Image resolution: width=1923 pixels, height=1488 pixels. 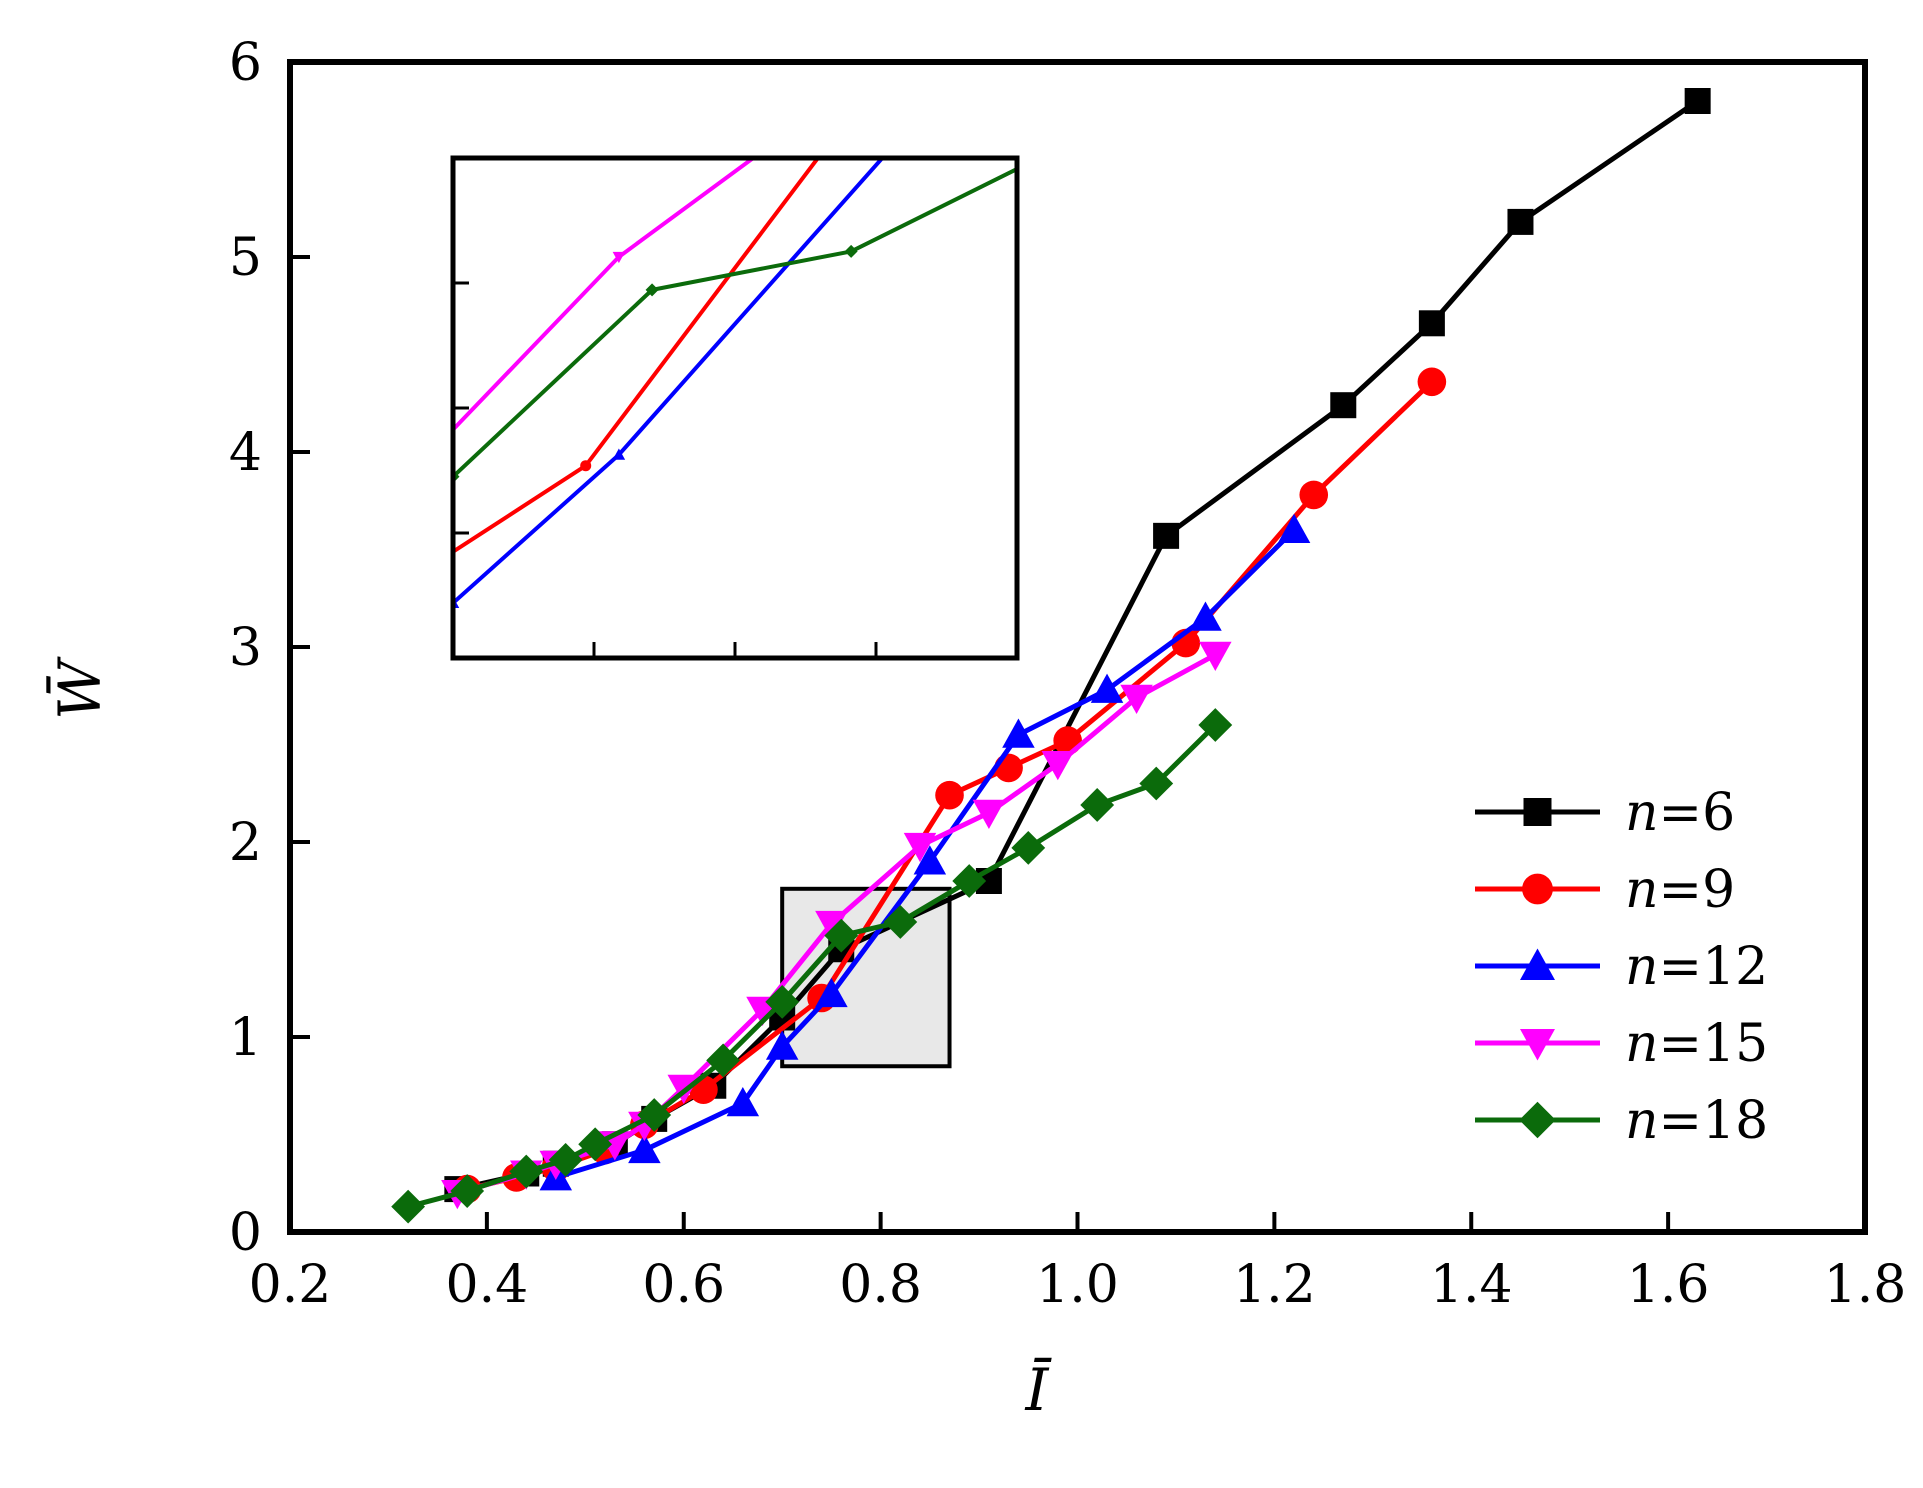 What do you see at coordinates (245, 648) in the screenshot?
I see `y-tick-label: 3` at bounding box center [245, 648].